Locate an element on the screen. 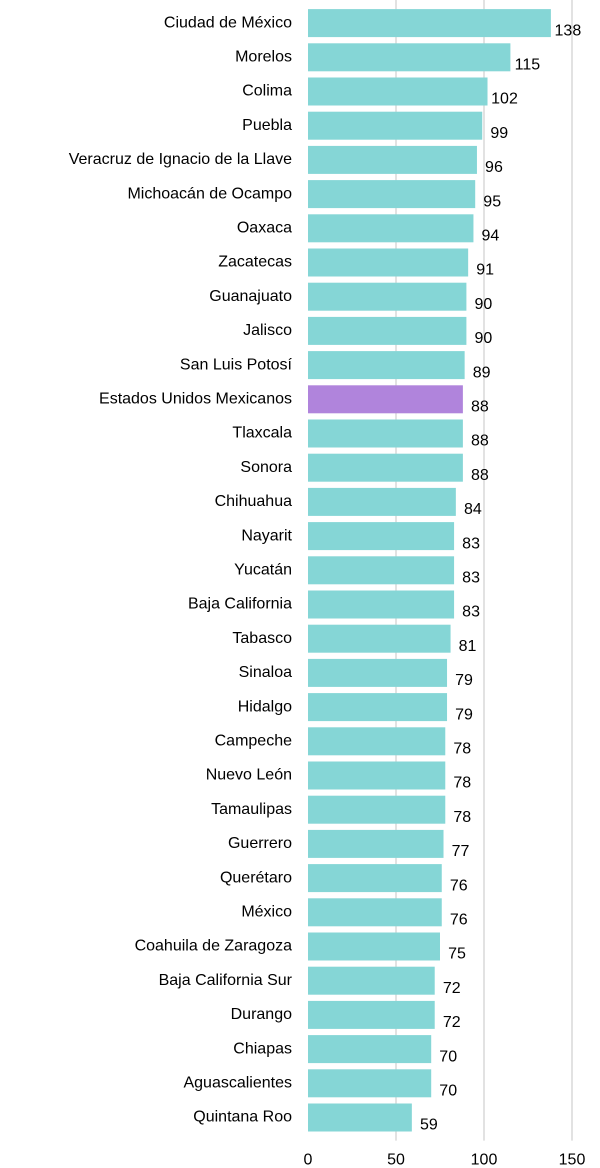 The image size is (600, 1168). value-label-aguascalientes: 70 is located at coordinates (448, 1091).